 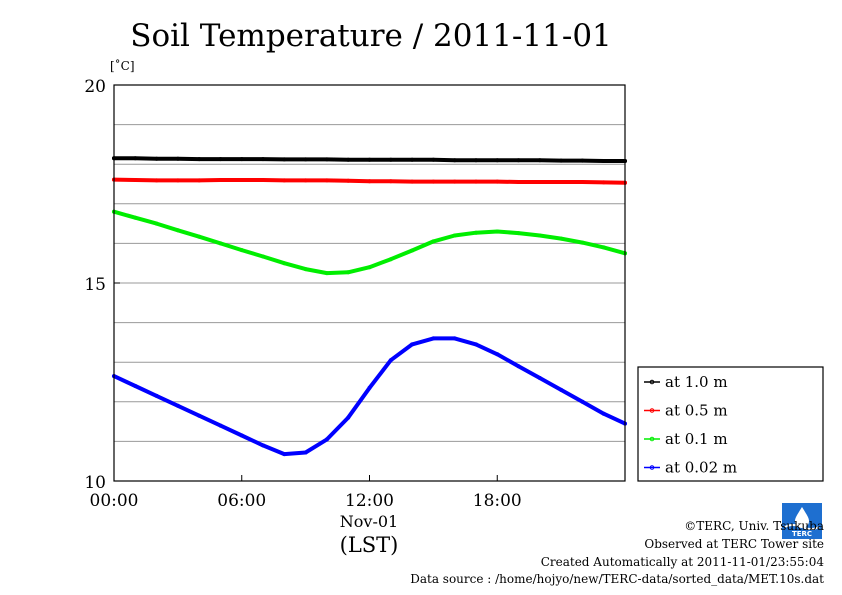 What do you see at coordinates (369, 521) in the screenshot?
I see `x-date-label: Nov-01` at bounding box center [369, 521].